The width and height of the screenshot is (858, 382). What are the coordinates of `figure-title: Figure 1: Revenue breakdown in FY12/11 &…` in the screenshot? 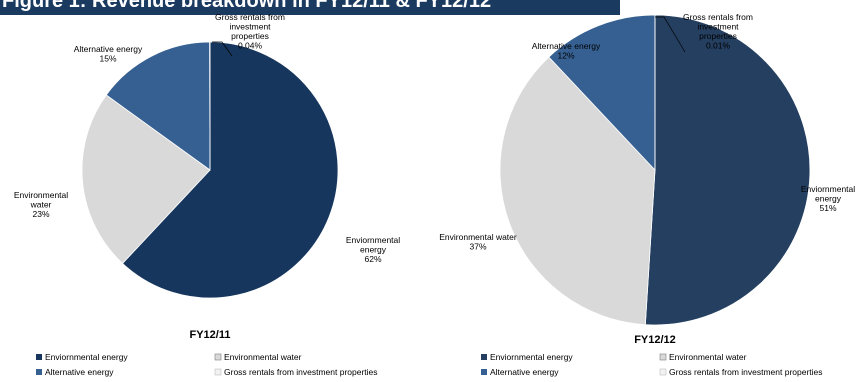 It's located at (247, 6).